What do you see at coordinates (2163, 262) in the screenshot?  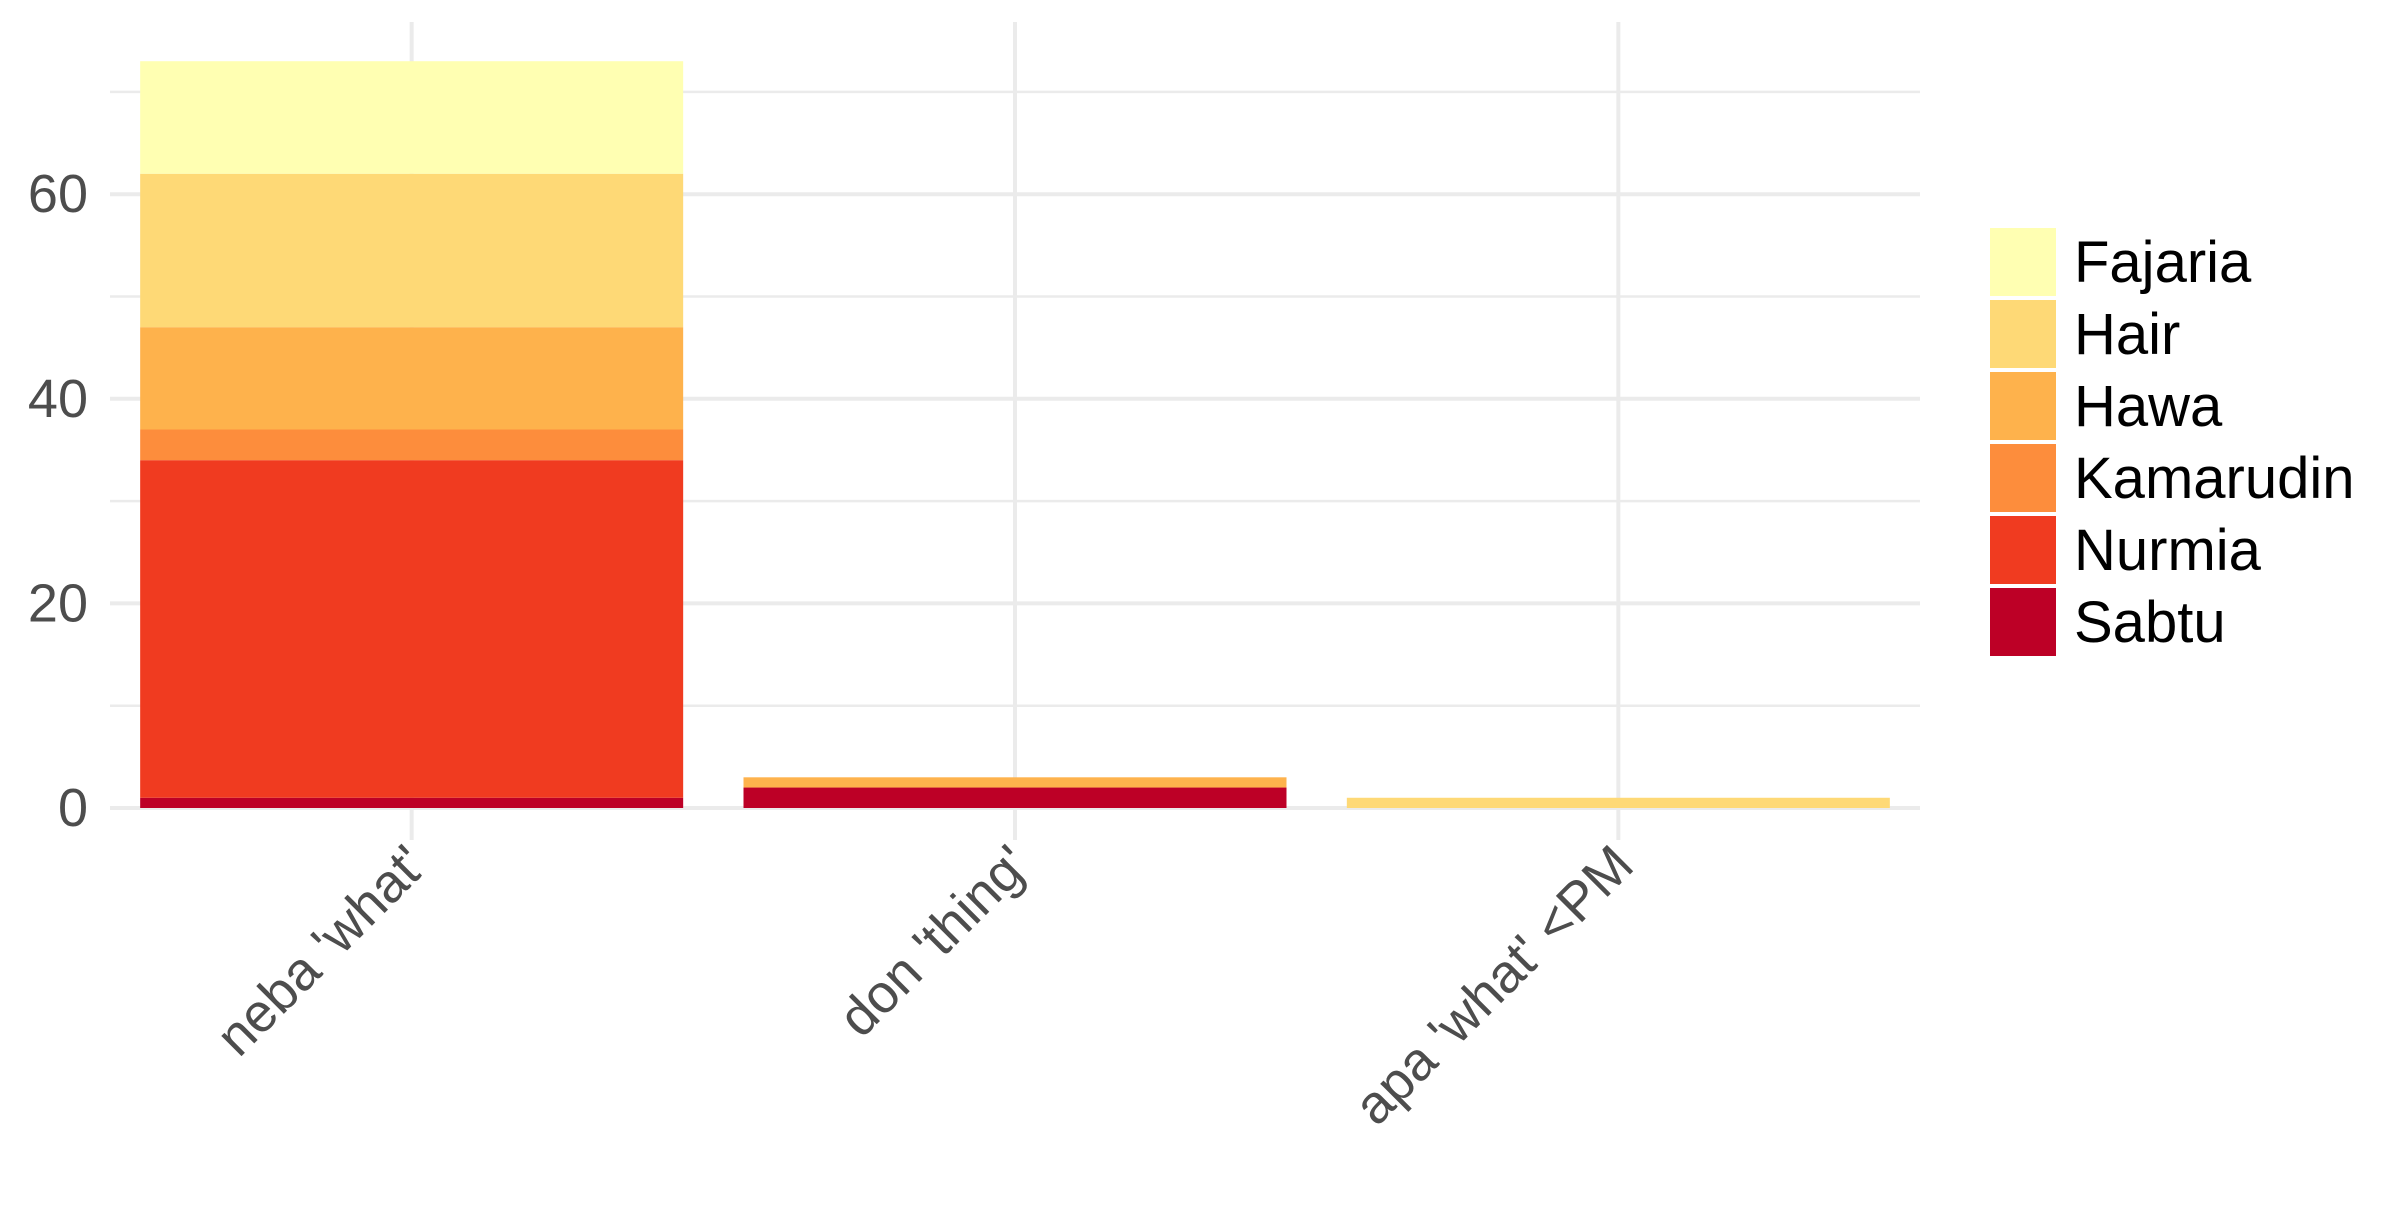 I see `legend-label: Fajaria` at bounding box center [2163, 262].